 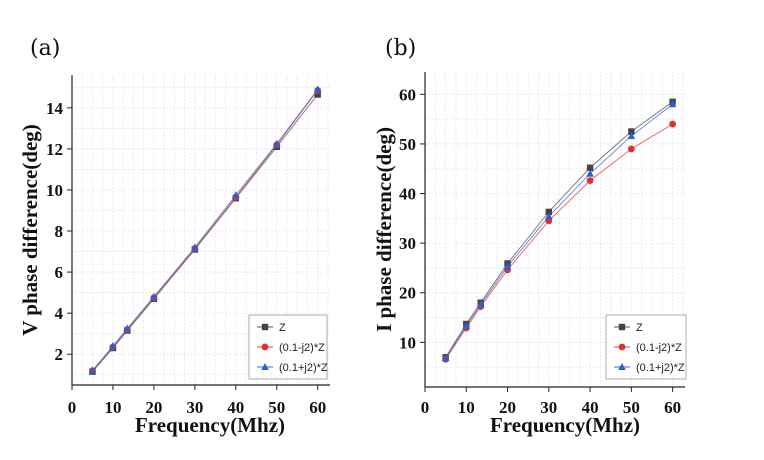 I want to click on y-tick-label: 40, so click(x=407, y=194).